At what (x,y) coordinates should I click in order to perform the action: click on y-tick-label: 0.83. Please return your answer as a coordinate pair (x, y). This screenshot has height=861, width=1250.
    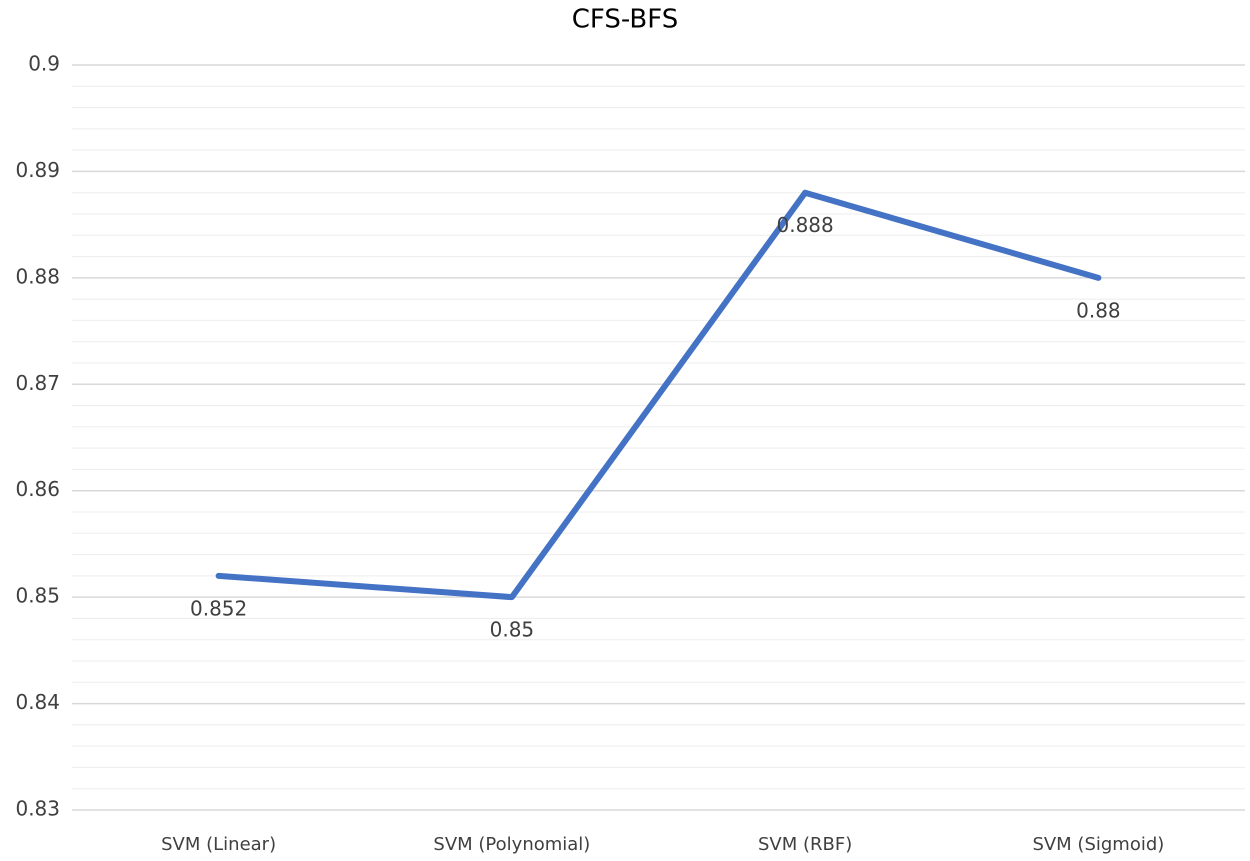
    Looking at the image, I should click on (37, 809).